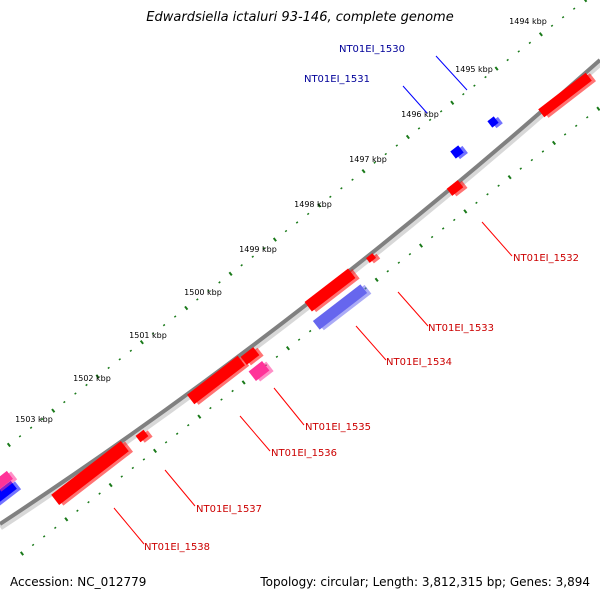 The width and height of the screenshot is (600, 600). Describe the element at coordinates (546, 258) in the screenshot. I see `gene-label: NT01EI_1532` at that location.